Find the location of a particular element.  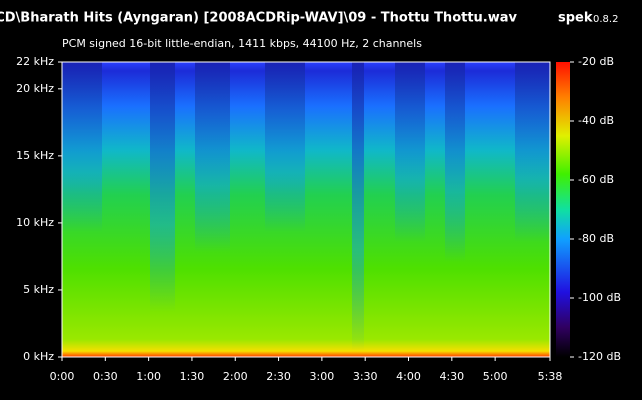

x-tick-label: 4:30 is located at coordinates (451, 376).